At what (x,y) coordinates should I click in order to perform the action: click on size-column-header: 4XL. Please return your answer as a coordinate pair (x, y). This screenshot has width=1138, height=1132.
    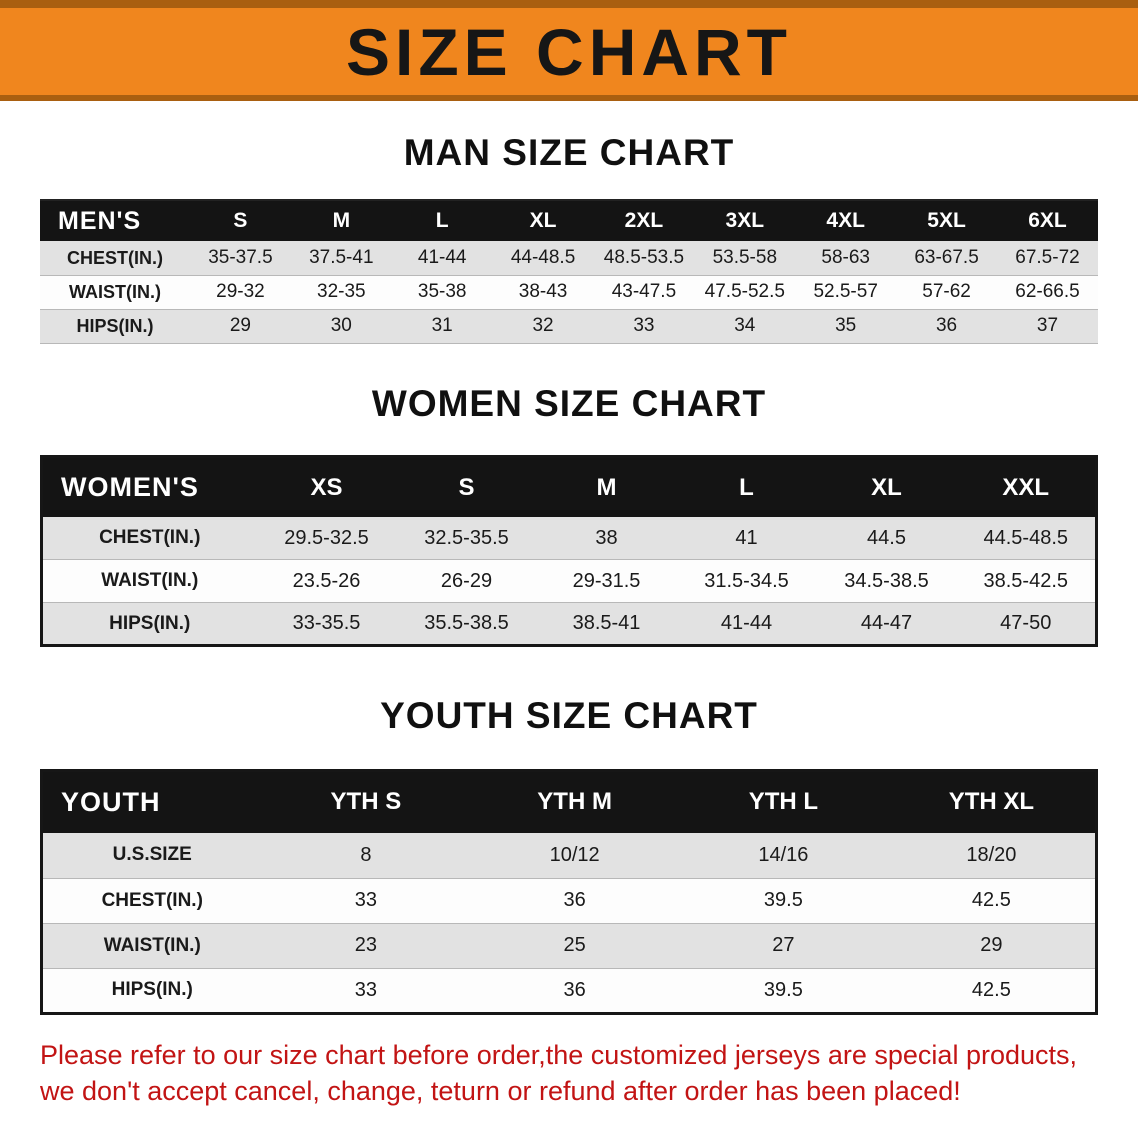
    Looking at the image, I should click on (846, 221).